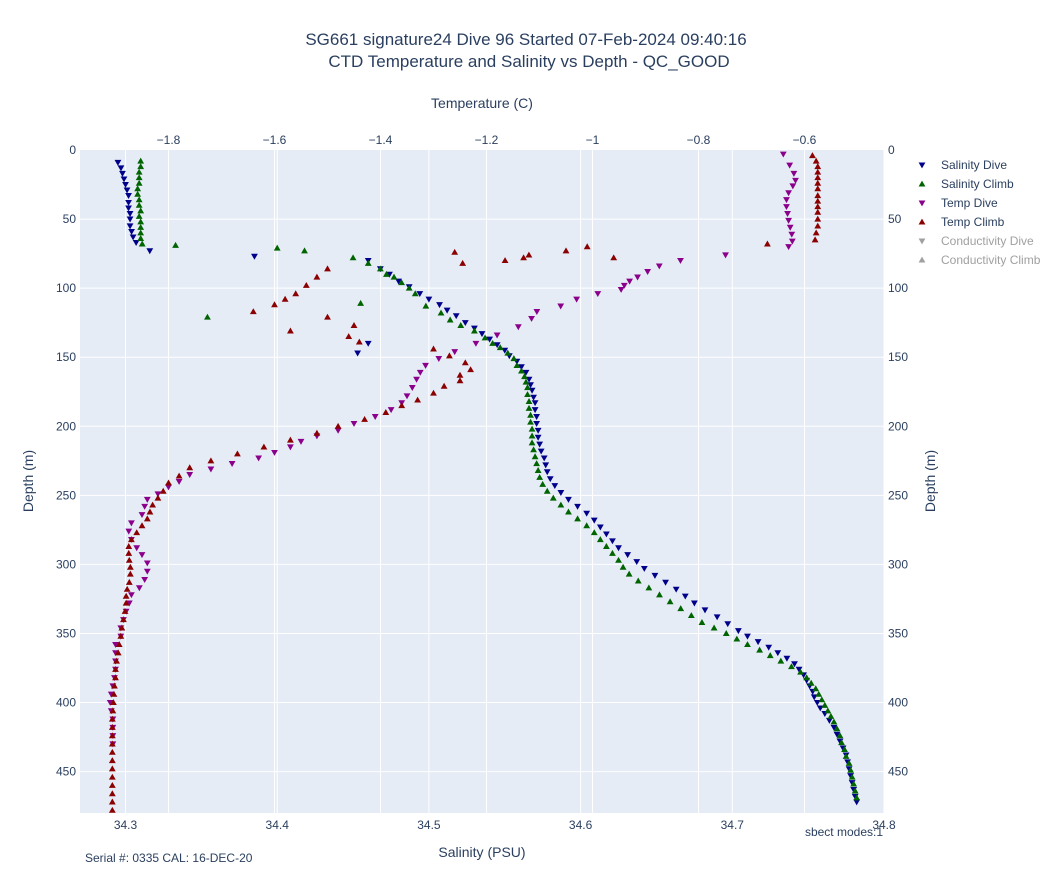 Image resolution: width=1058 pixels, height=894 pixels. What do you see at coordinates (898, 426) in the screenshot?
I see `depth-tick-right: 200` at bounding box center [898, 426].